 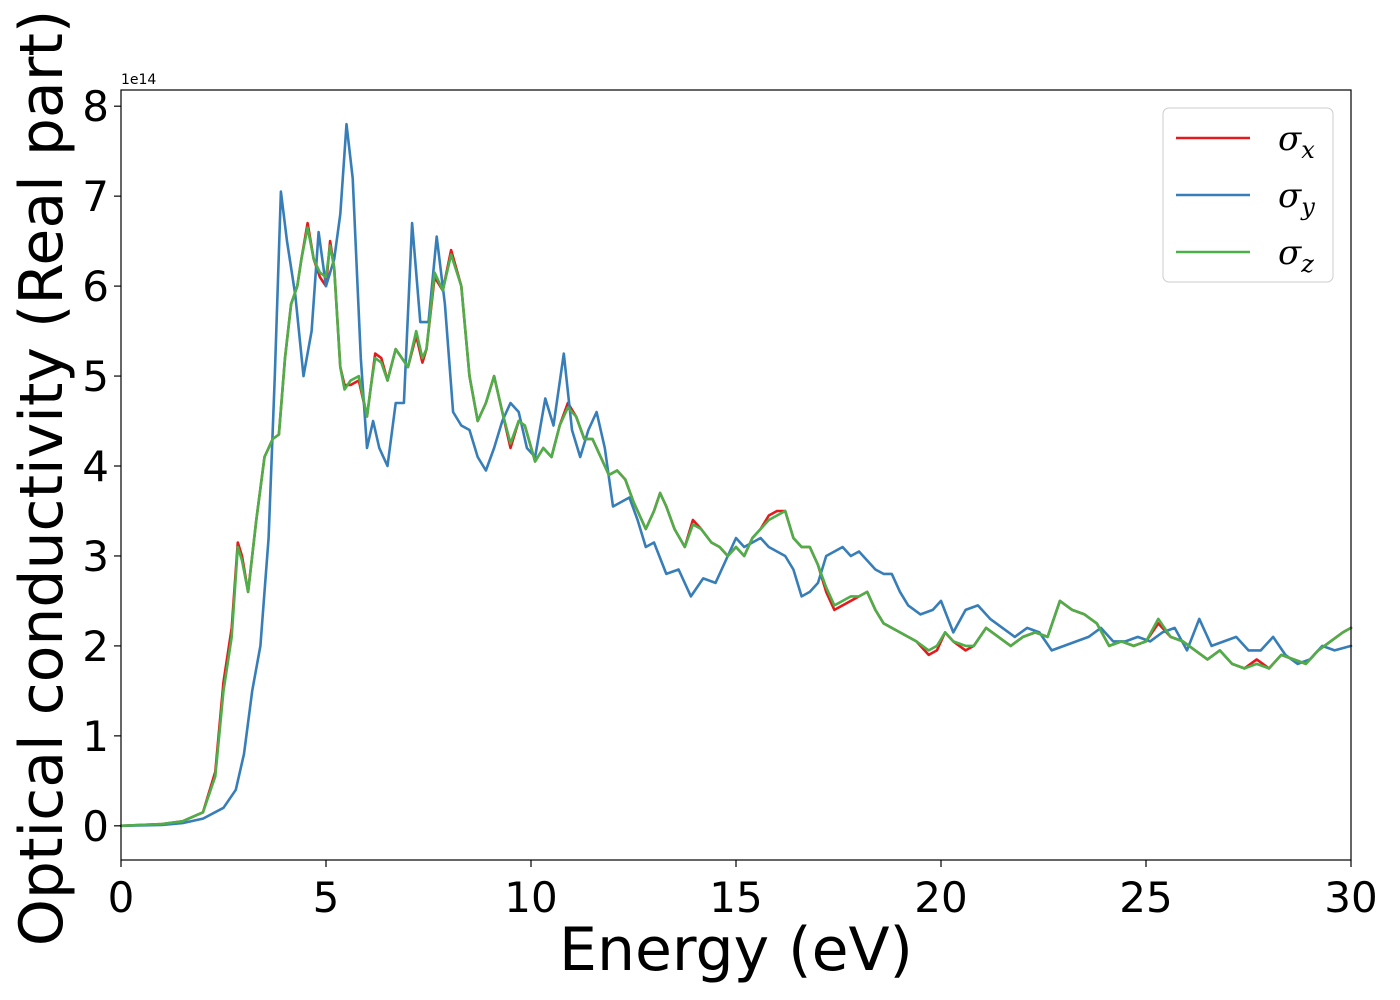 I want to click on y-tick-label: 7, so click(x=95, y=196).